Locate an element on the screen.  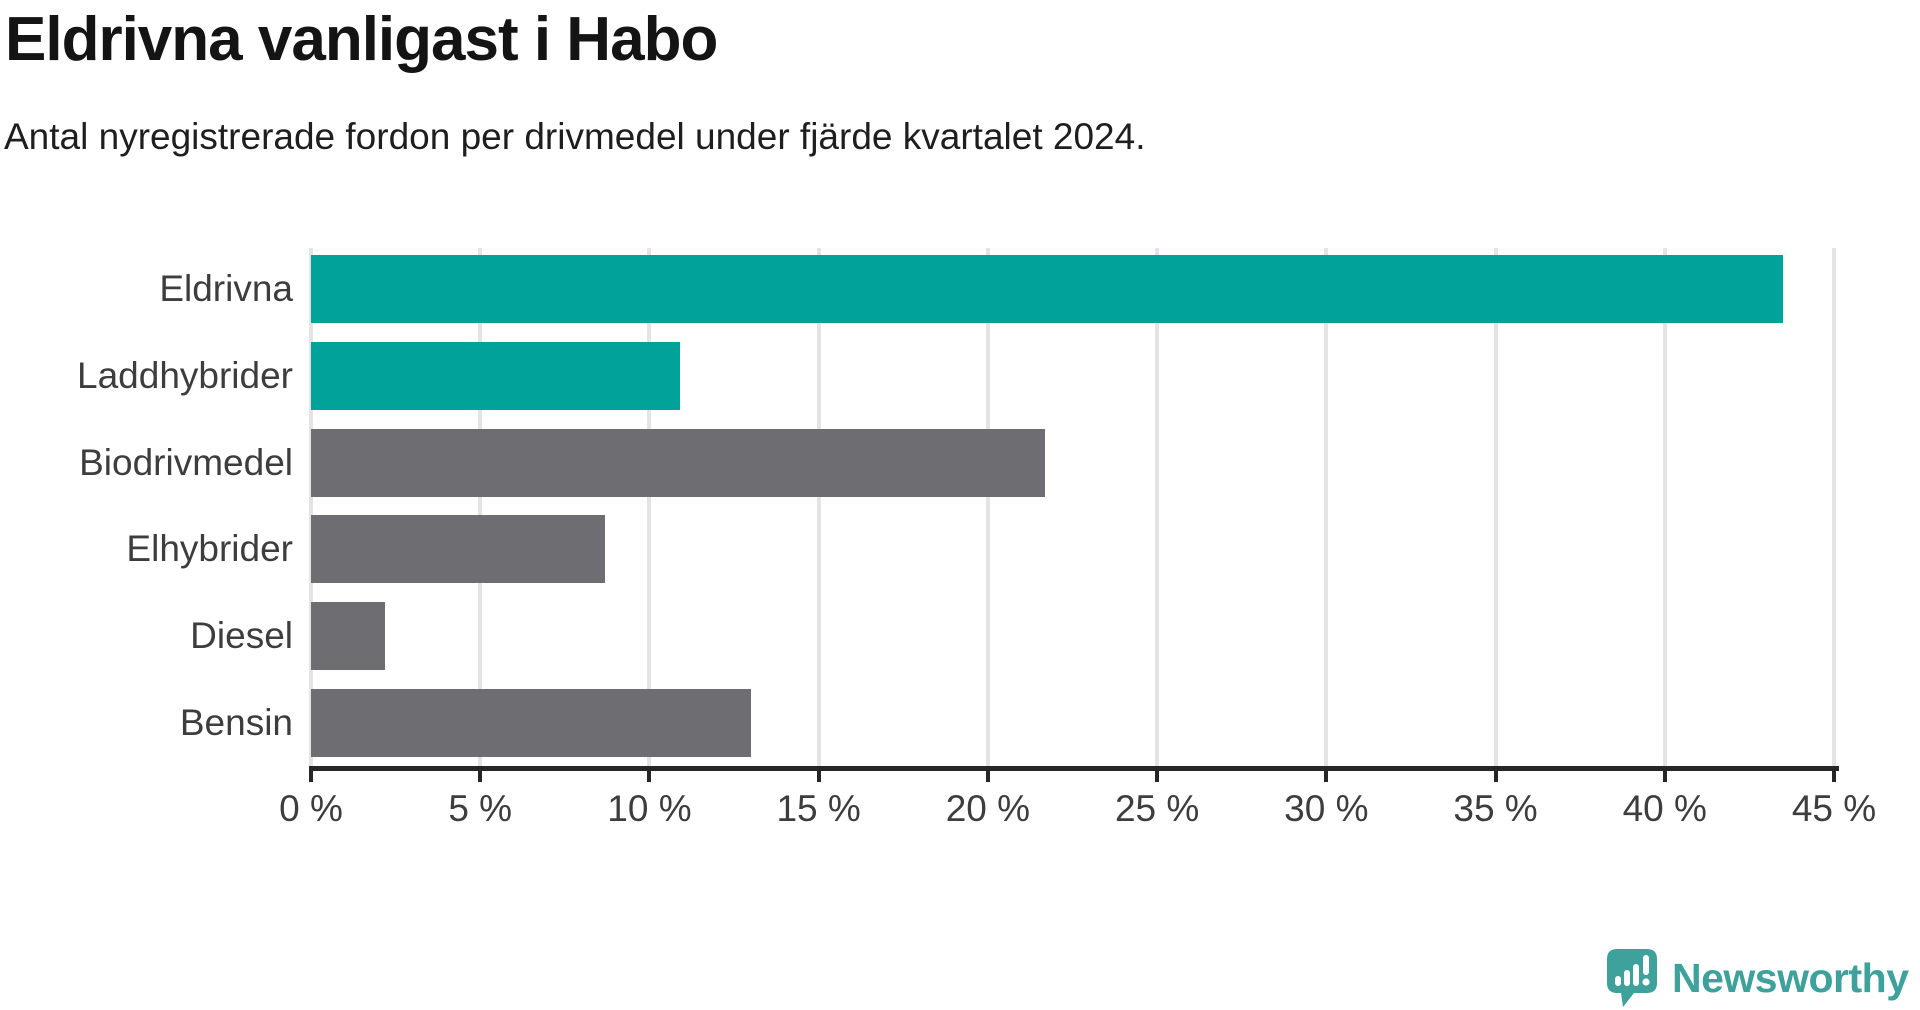
category-label-laddhybrider: Laddhybrider is located at coordinates (185, 375).